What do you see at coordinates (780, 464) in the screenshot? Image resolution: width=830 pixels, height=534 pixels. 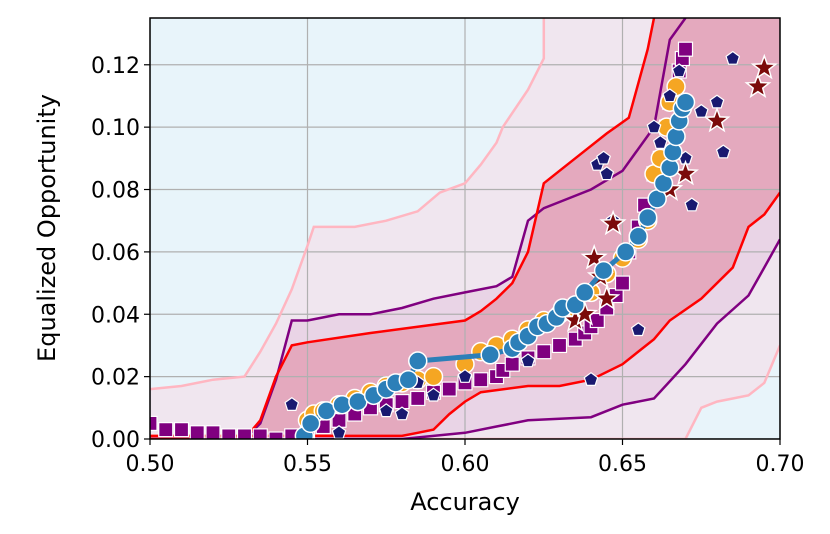 I see `x-tick-label: 0.70` at bounding box center [780, 464].